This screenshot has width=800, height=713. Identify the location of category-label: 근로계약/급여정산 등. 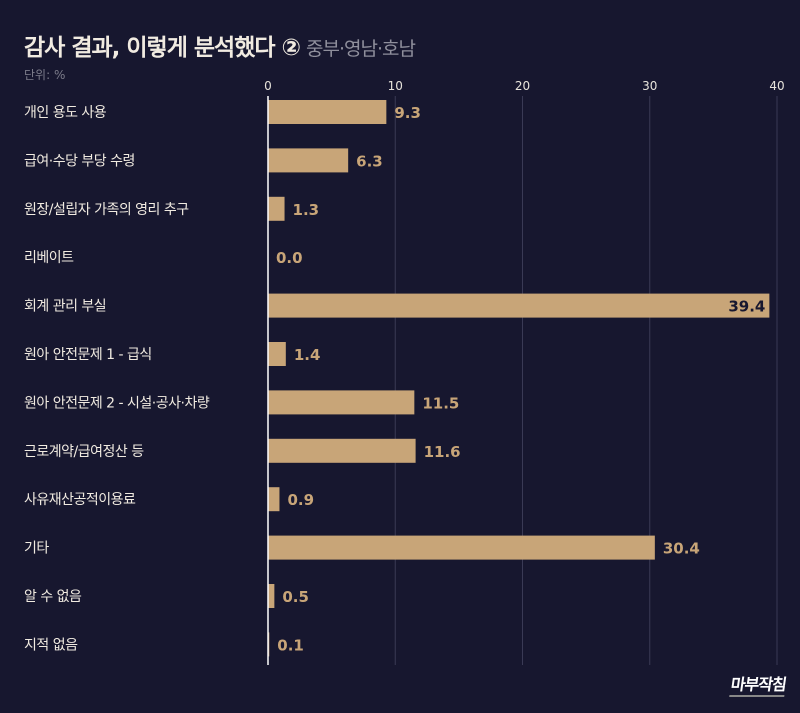
(84, 452).